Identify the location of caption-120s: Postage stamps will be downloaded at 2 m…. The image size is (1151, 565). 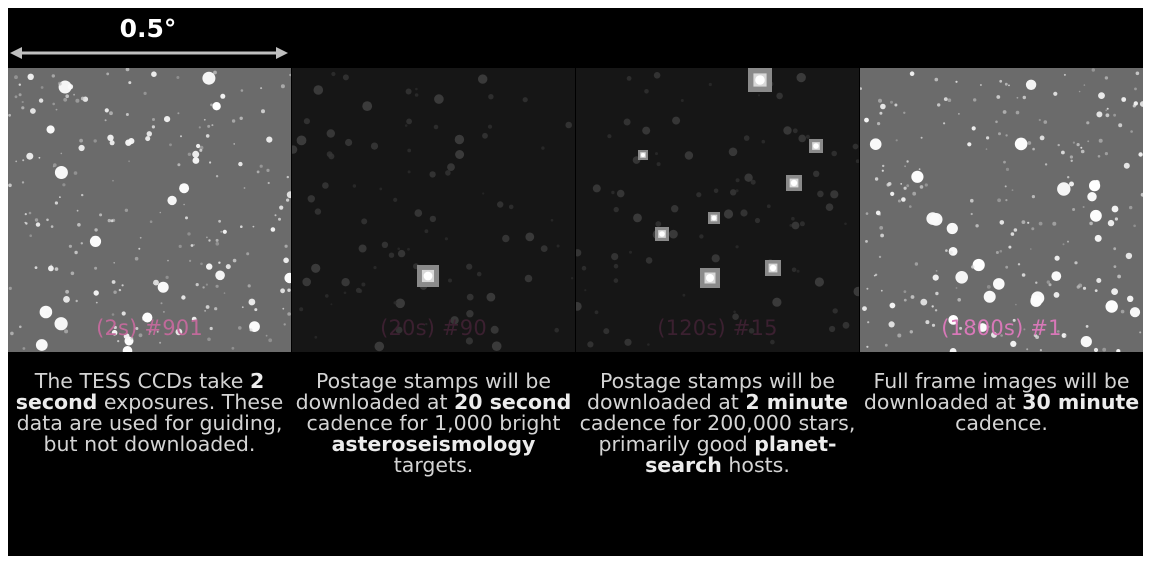
(717, 423).